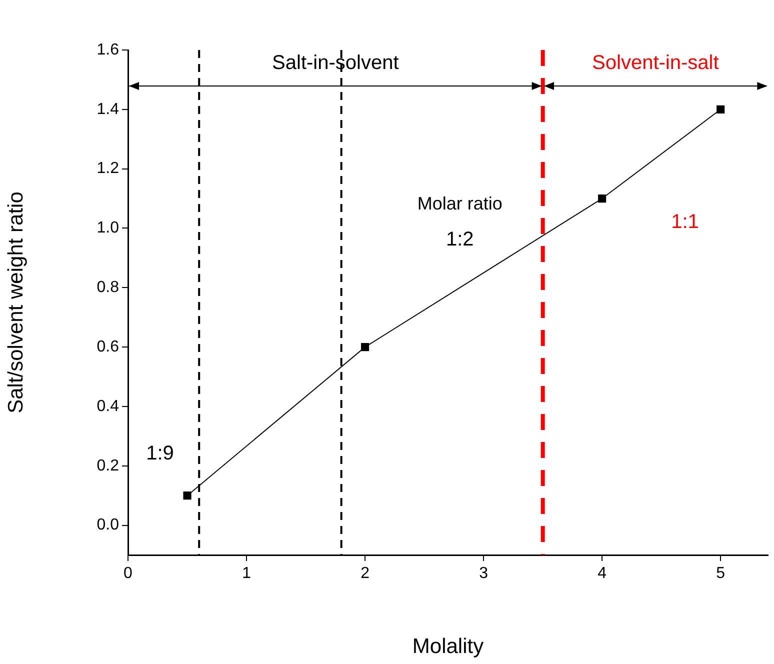 The image size is (774, 664). What do you see at coordinates (108, 525) in the screenshot?
I see `y-tick-label: 0.0` at bounding box center [108, 525].